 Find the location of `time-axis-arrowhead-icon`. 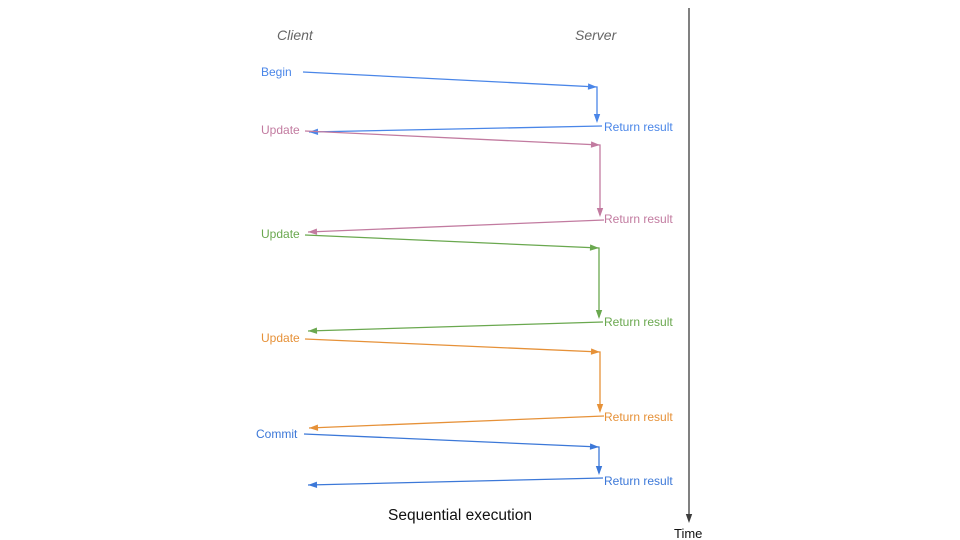

time-axis-arrowhead-icon is located at coordinates (689, 518).